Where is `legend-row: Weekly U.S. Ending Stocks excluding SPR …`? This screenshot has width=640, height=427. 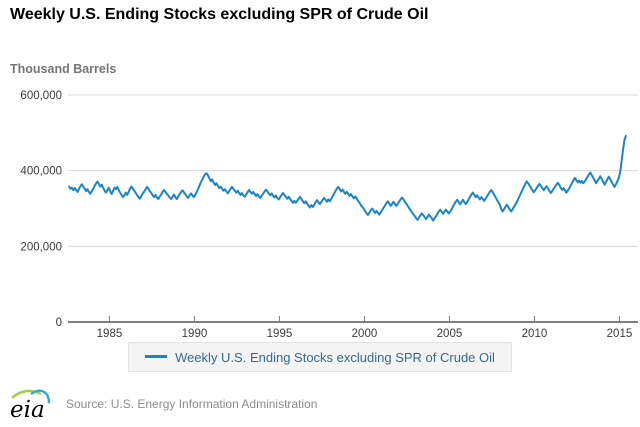
legend-row: Weekly U.S. Ending Stocks excluding SPR … is located at coordinates (320, 357).